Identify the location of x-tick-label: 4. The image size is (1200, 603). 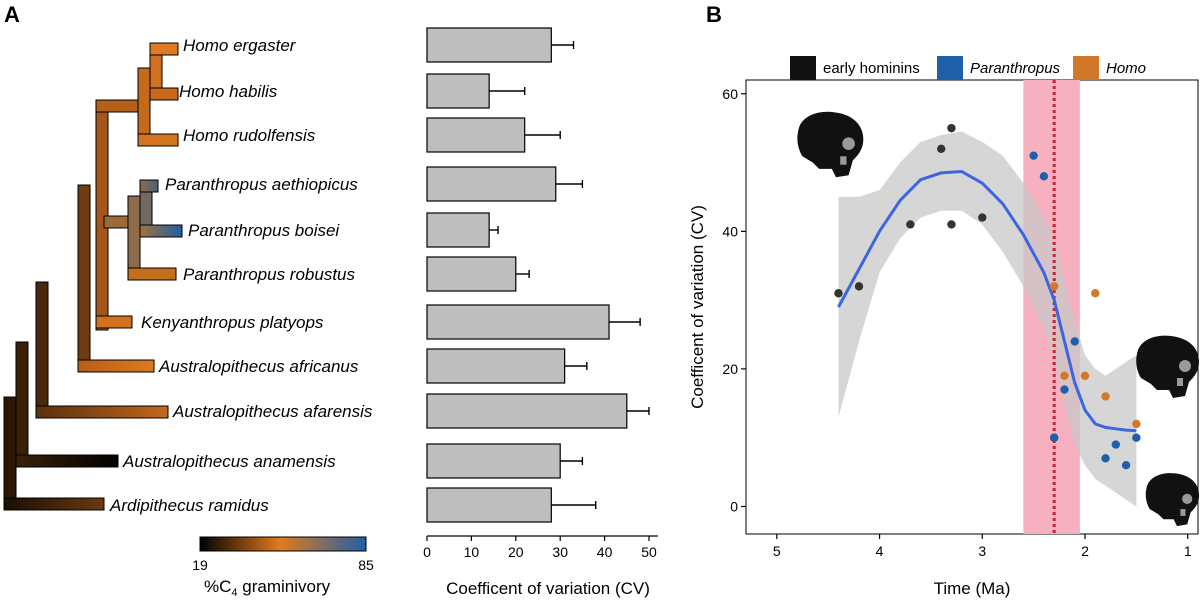
(880, 551).